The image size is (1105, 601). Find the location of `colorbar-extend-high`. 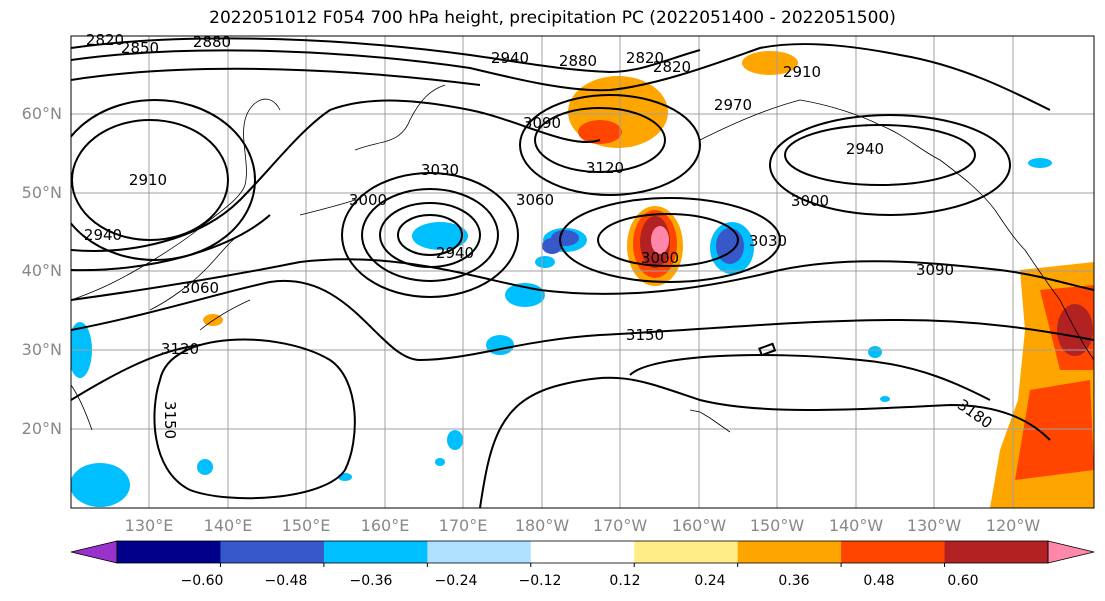

colorbar-extend-high is located at coordinates (1071, 552).